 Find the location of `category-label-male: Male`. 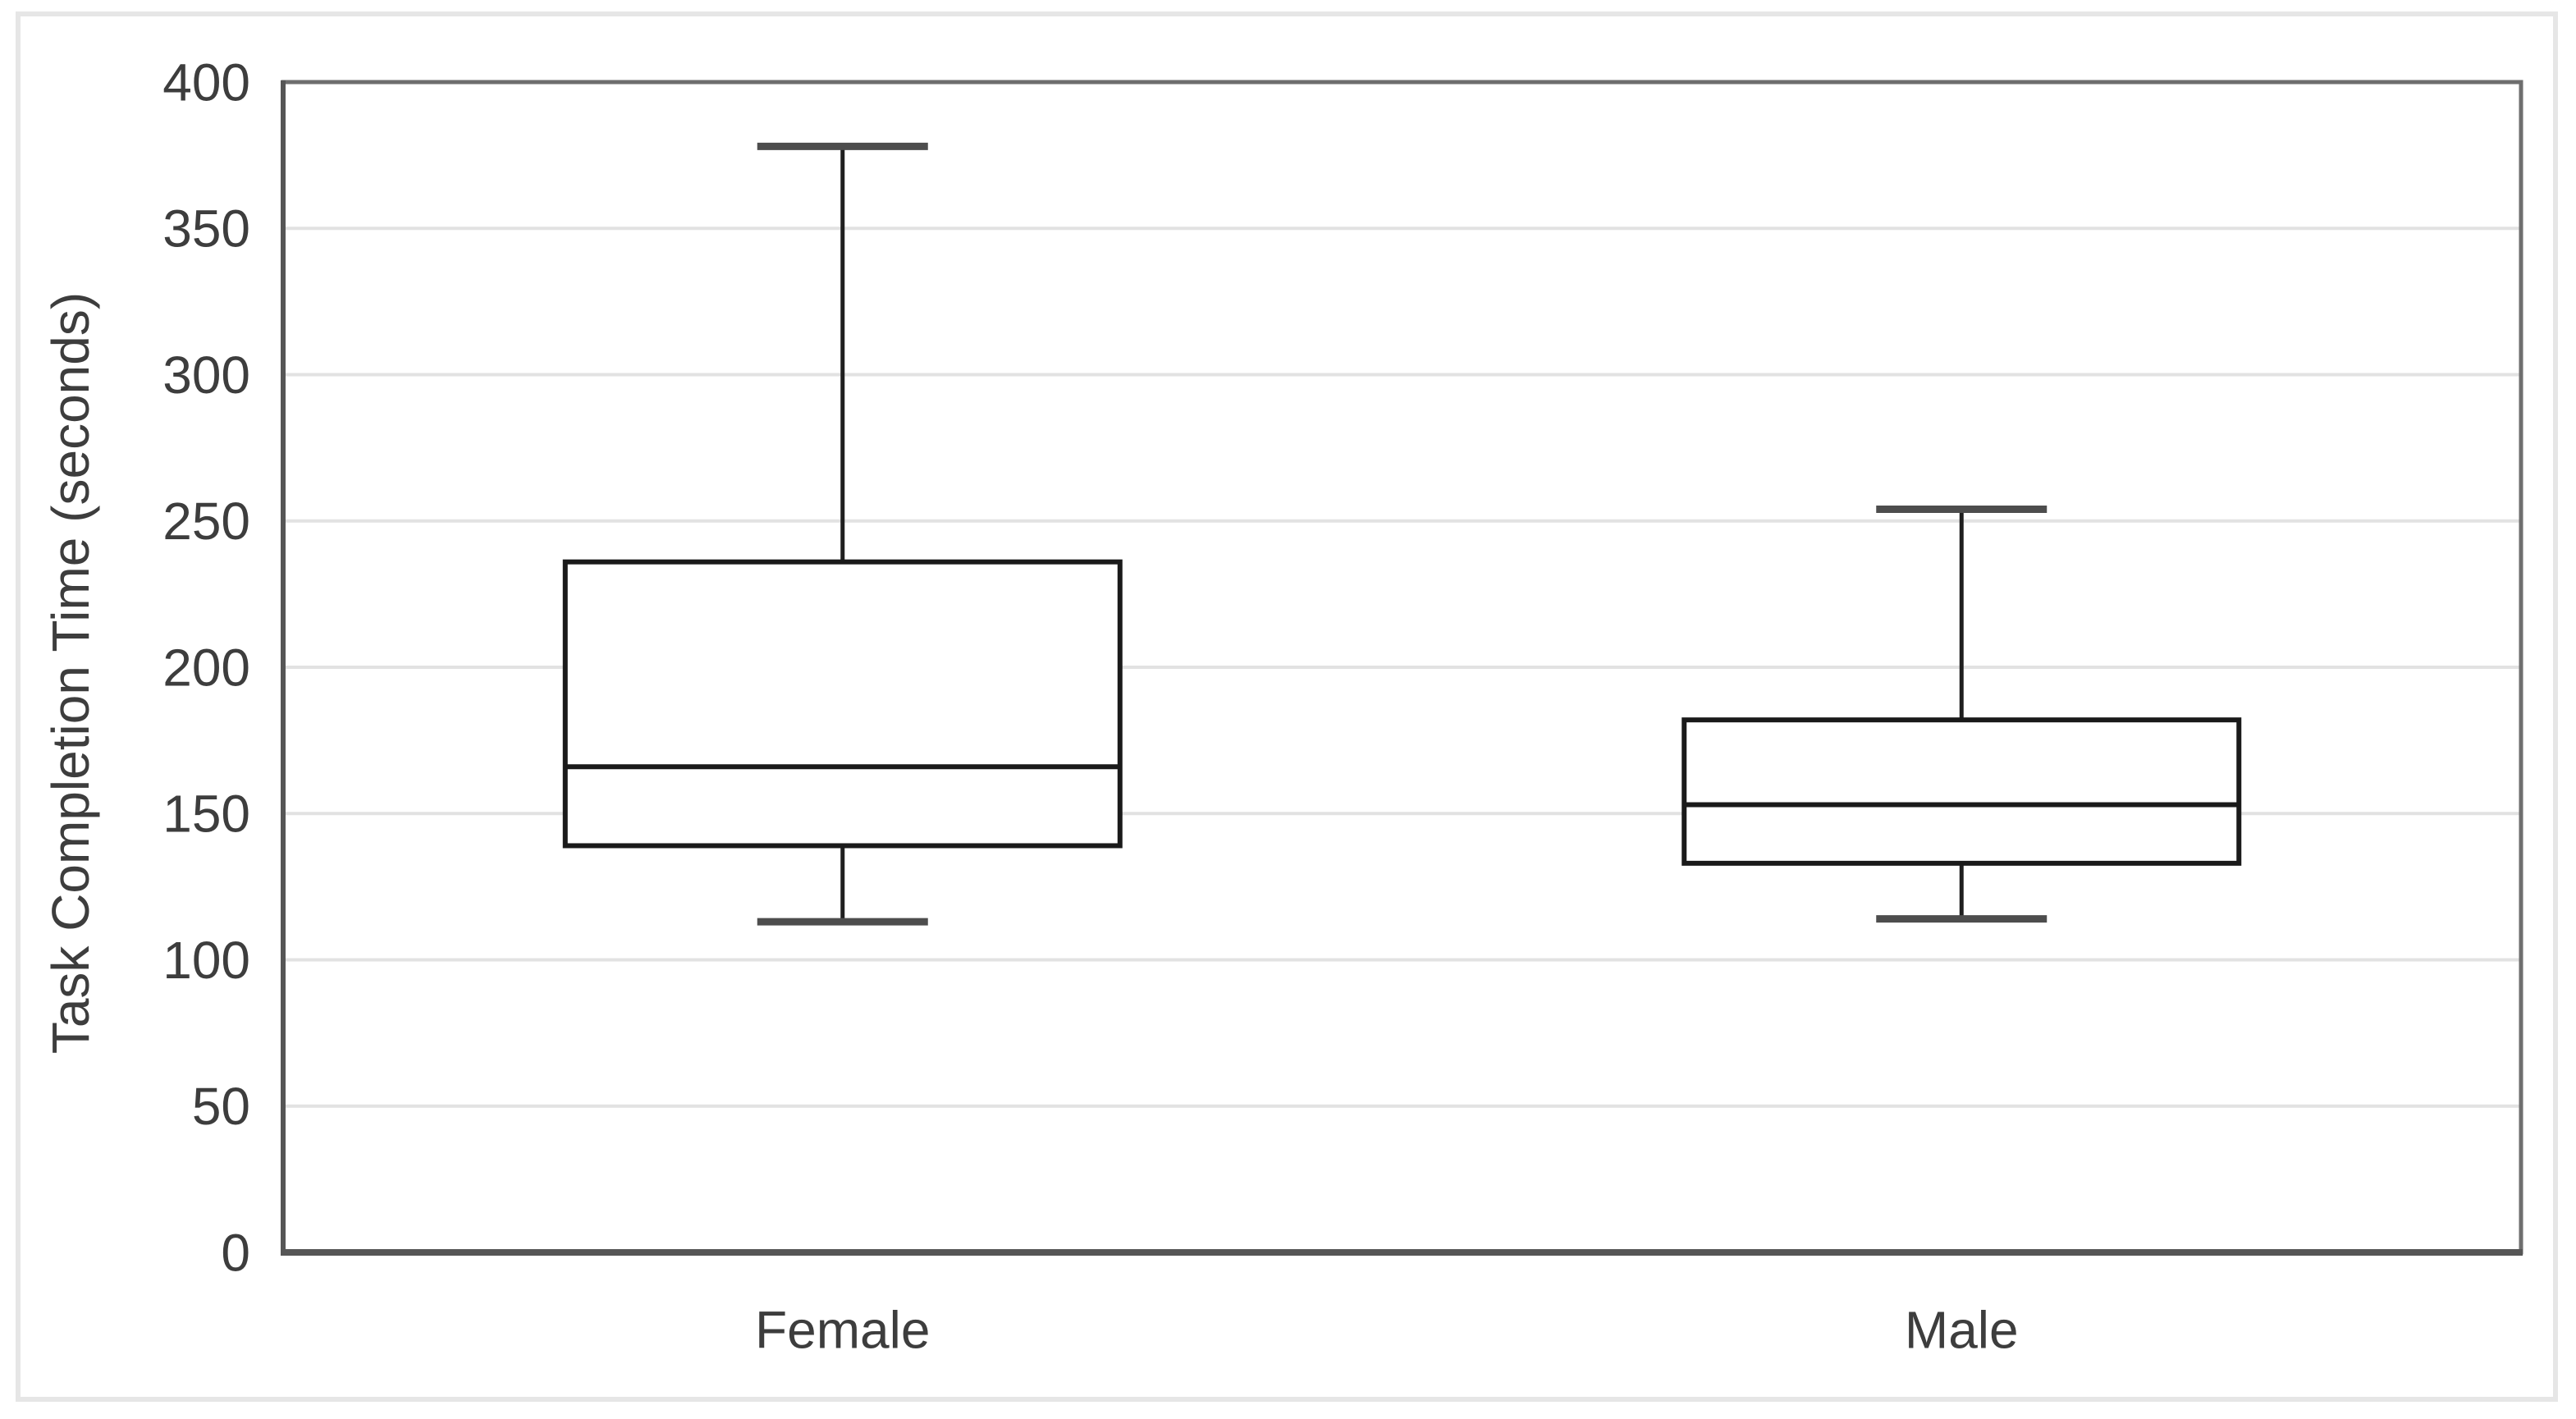

category-label-male: Male is located at coordinates (1962, 1330).